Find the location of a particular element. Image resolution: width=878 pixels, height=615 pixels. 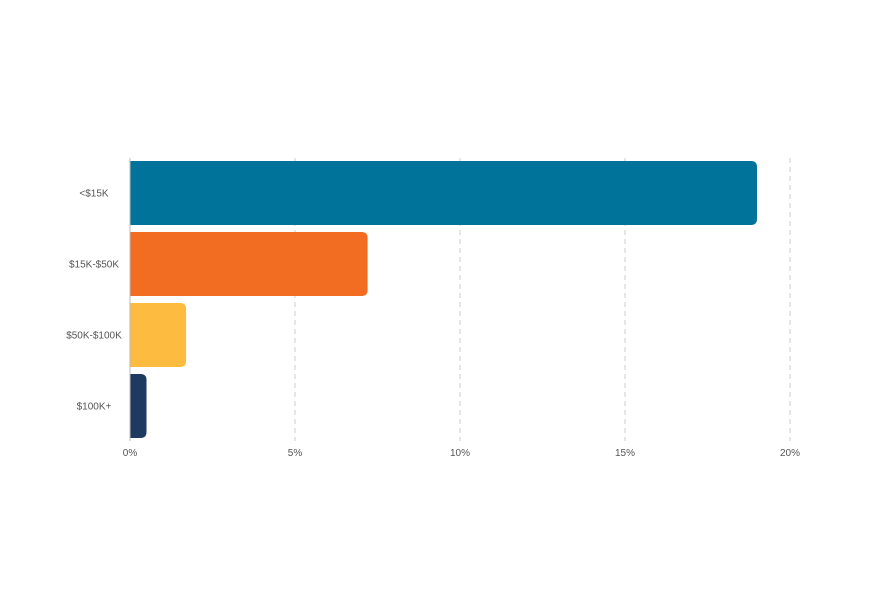

category-label-2: $50K-$100K is located at coordinates (94, 336).